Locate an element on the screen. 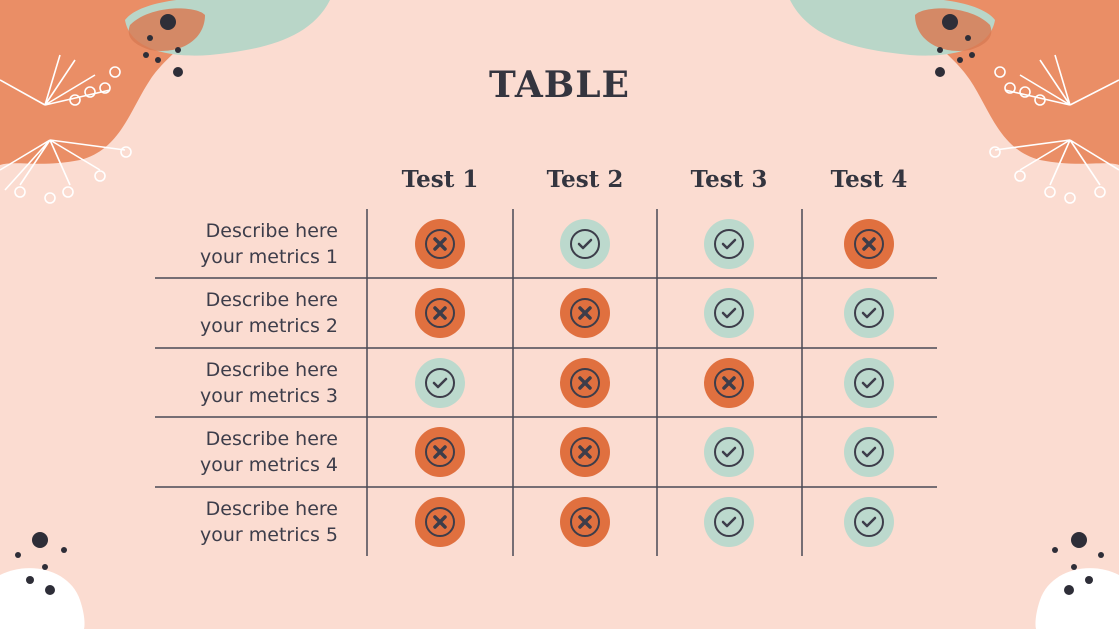 Image resolution: width=1119 pixels, height=629 pixels. slide-title: TABLE is located at coordinates (559, 85).